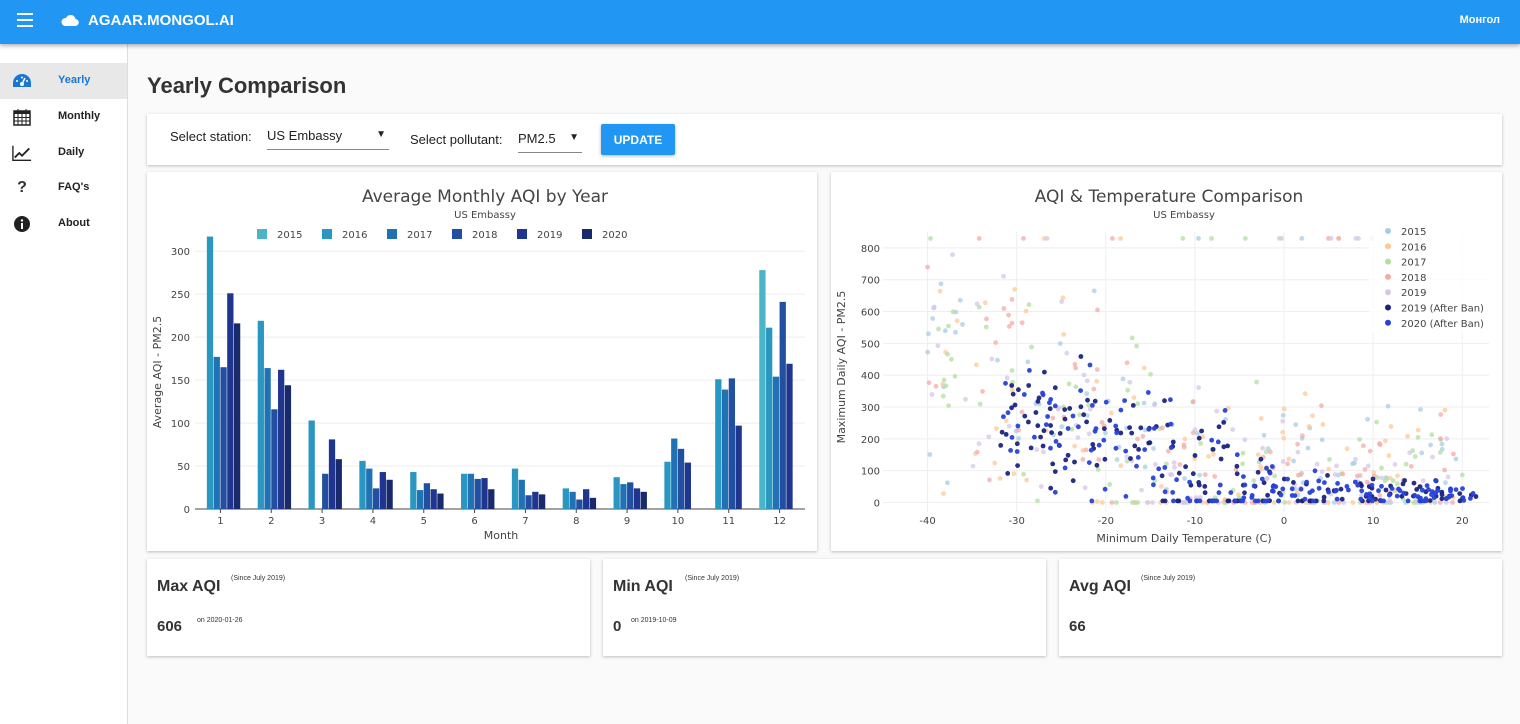 This screenshot has width=1520, height=724. What do you see at coordinates (63, 188) in the screenshot?
I see `sidebar-item-faqs: ? FAQ's` at bounding box center [63, 188].